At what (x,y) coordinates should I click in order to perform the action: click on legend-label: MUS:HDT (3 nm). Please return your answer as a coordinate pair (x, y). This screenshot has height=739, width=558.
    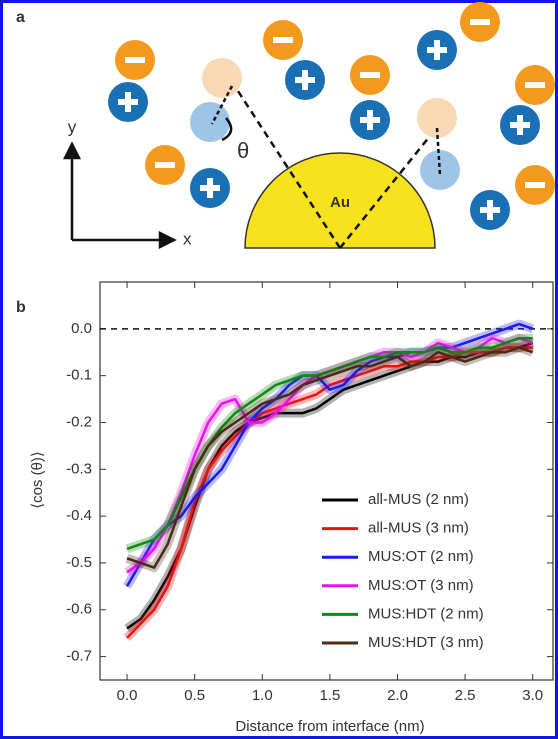
    Looking at the image, I should click on (426, 642).